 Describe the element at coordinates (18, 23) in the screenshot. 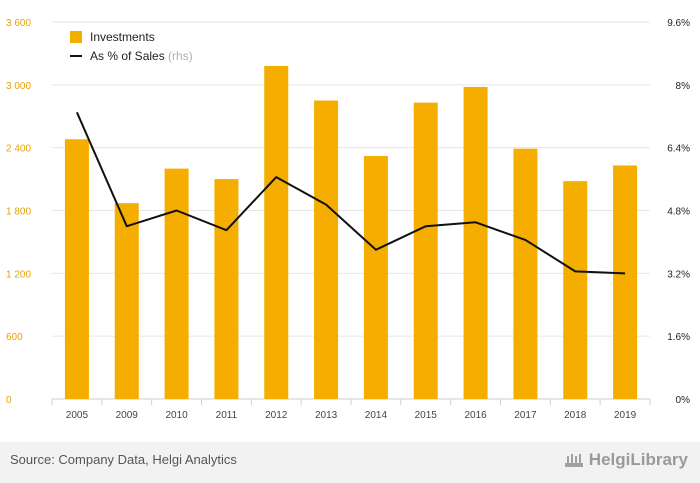

I see `left-axis-tick-label: 3 600` at that location.